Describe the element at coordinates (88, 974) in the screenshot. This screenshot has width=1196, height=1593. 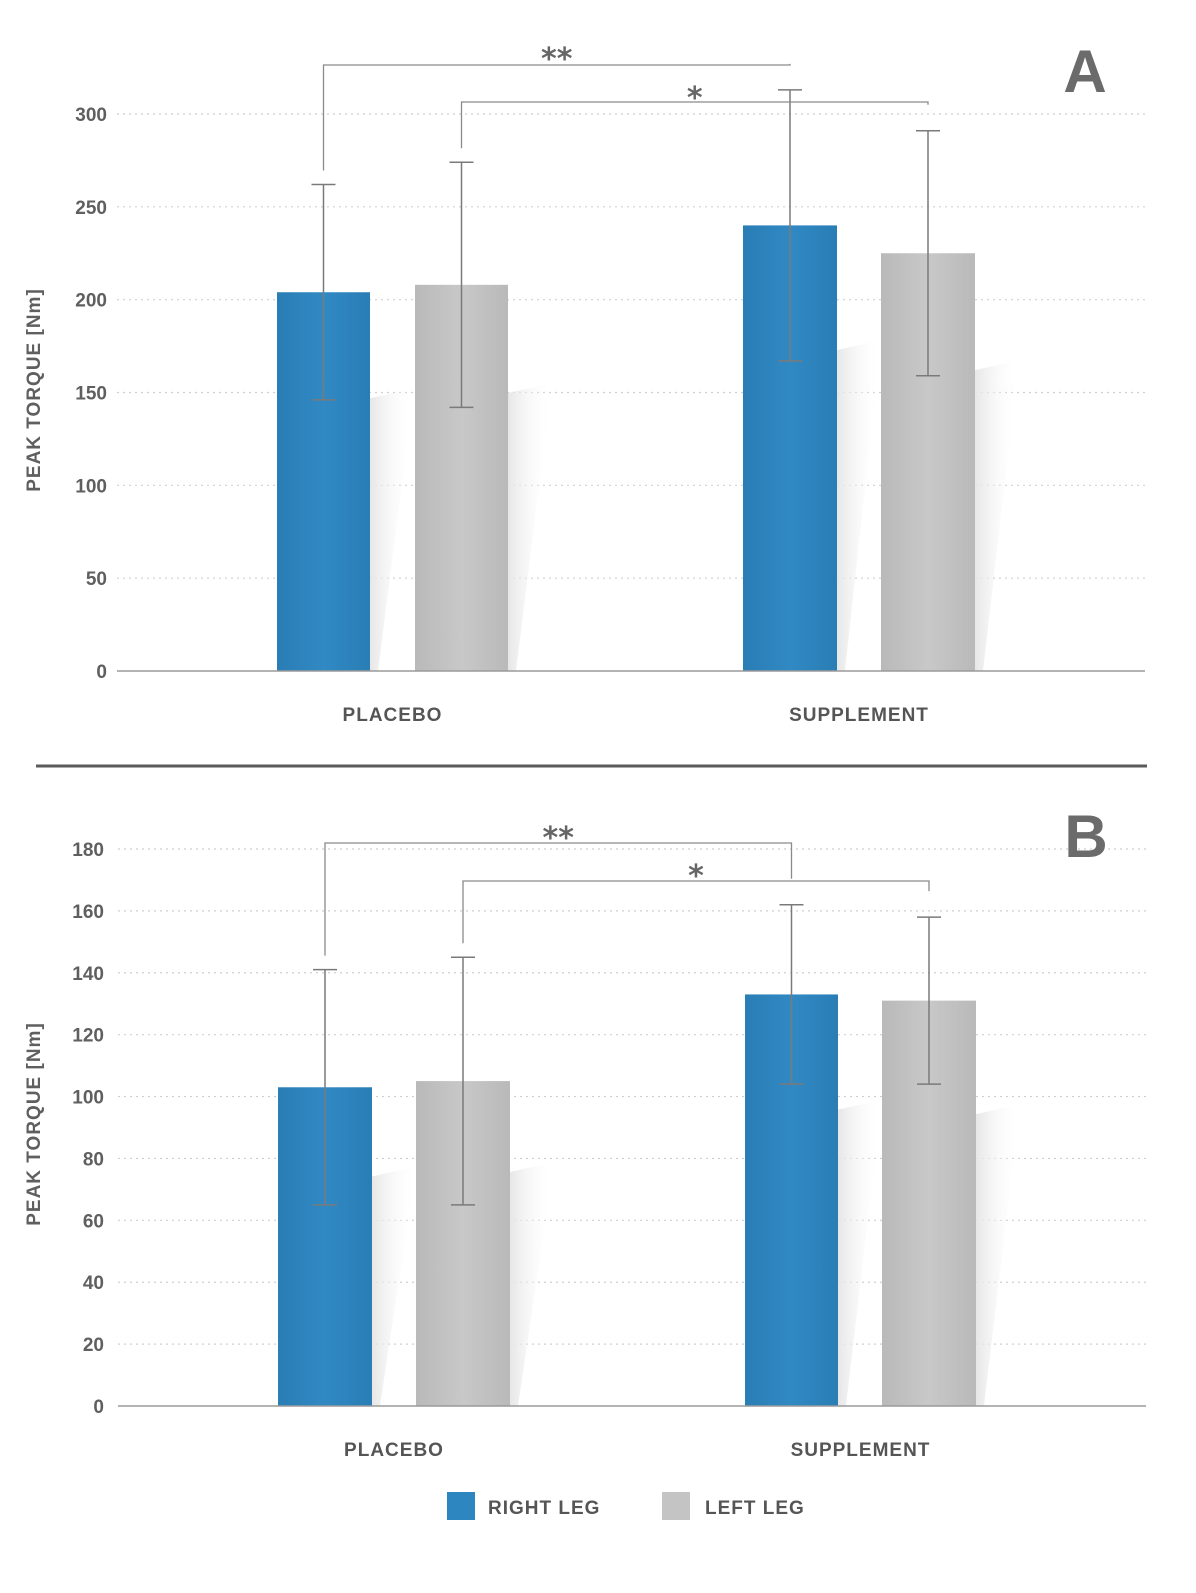
I see `y-tick-label: 140` at that location.